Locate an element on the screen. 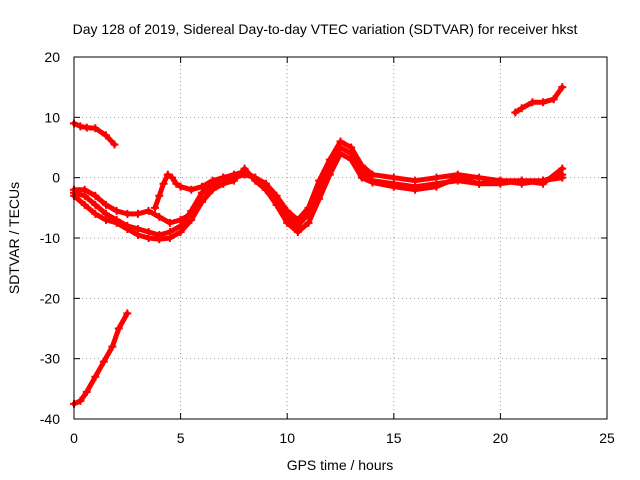 The height and width of the screenshot is (480, 640). x-axis-label: GPS time / hours is located at coordinates (340, 465).